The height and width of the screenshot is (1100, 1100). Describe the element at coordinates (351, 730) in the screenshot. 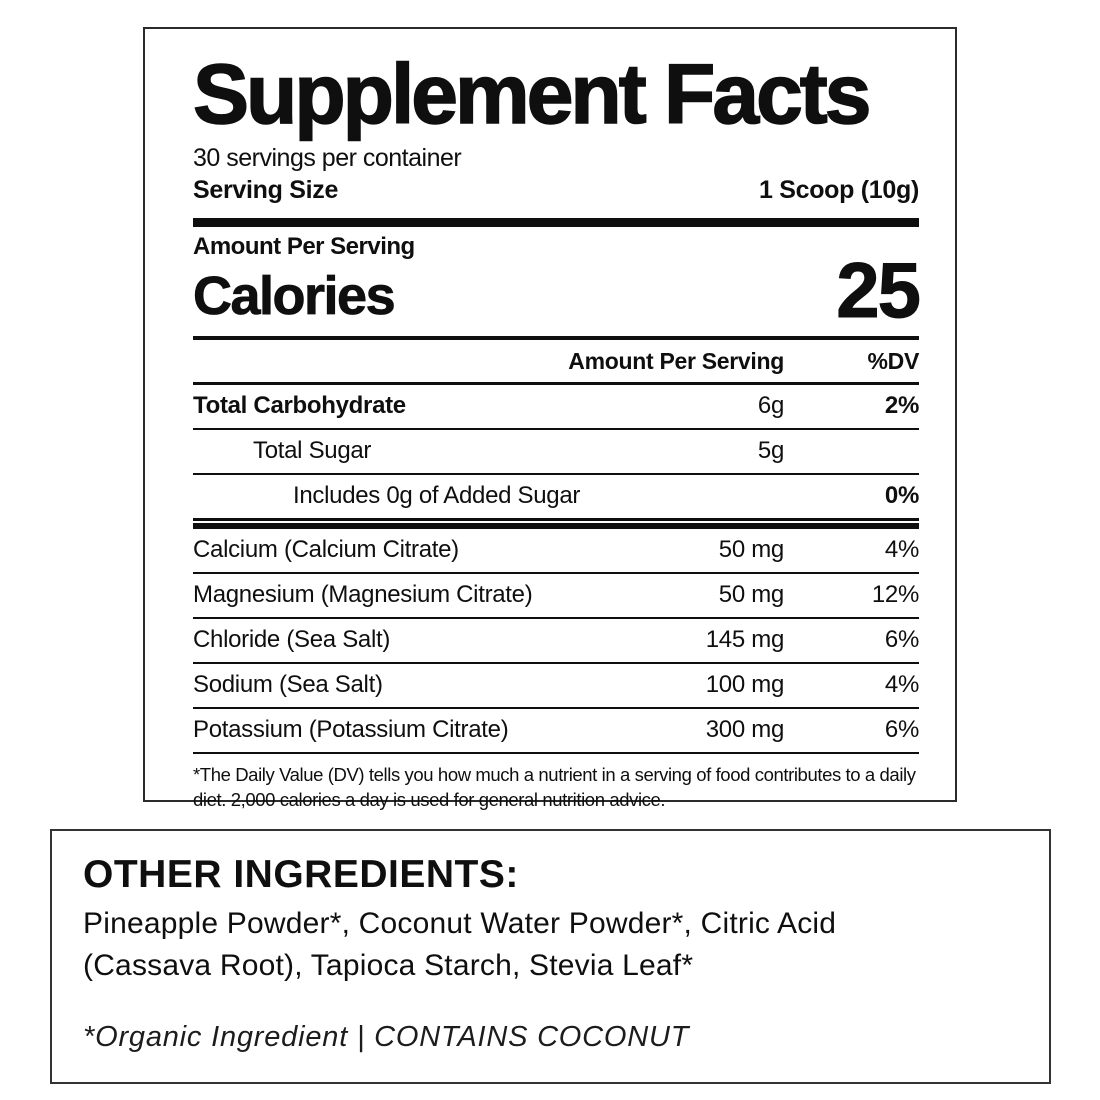

I see `nutrient-name: Potassium (Potassium Citrate)` at that location.